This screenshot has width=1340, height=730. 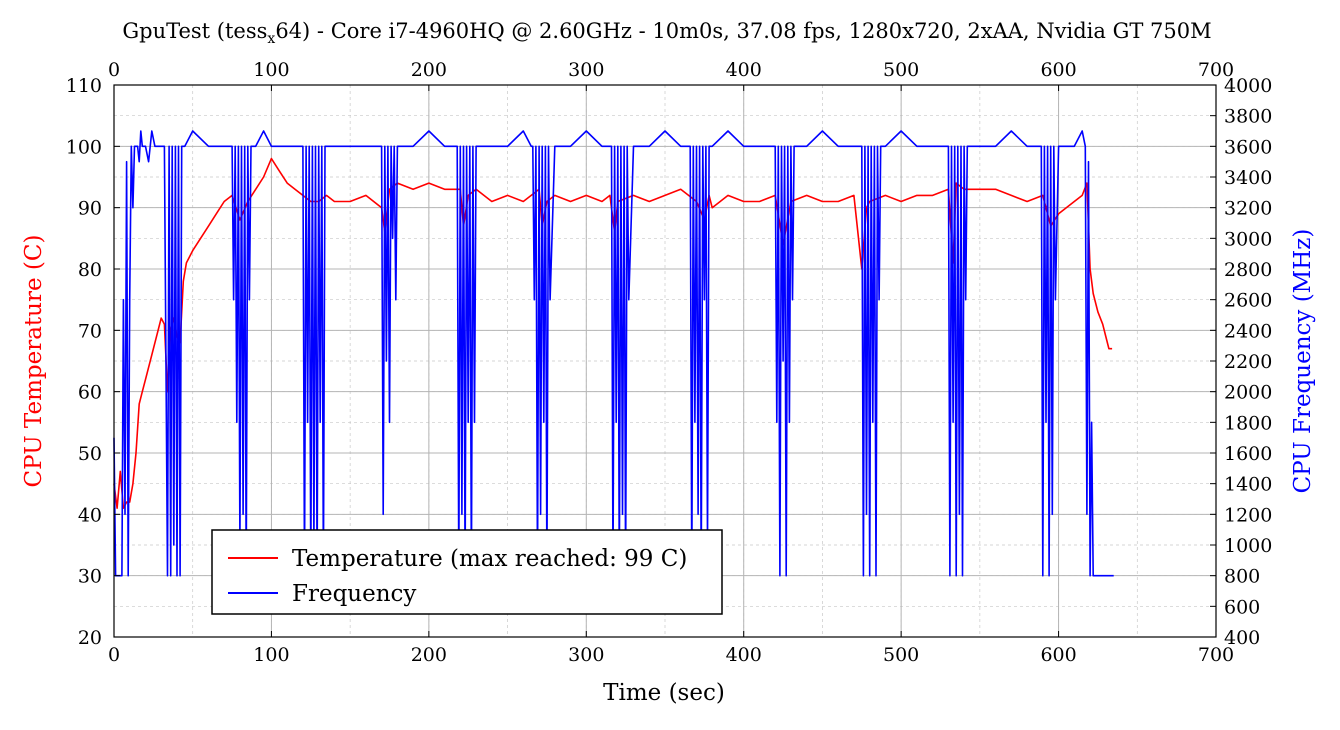 What do you see at coordinates (90, 393) in the screenshot?
I see `y-left-tick-label: 60` at bounding box center [90, 393].